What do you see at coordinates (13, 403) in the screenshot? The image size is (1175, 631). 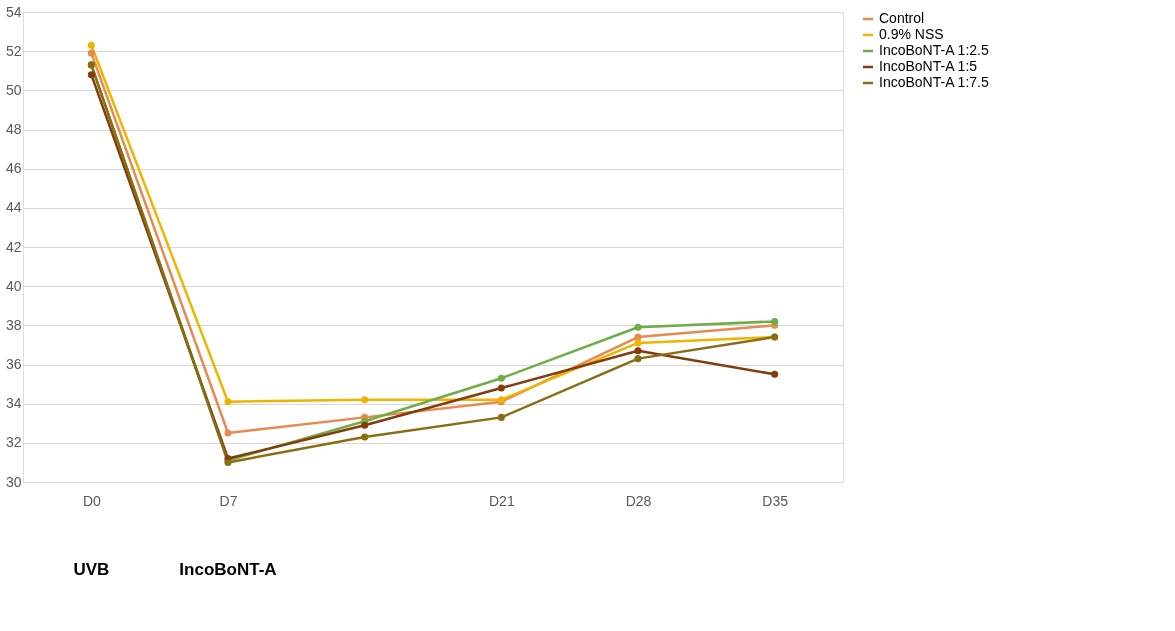 I see `y-tick-label: 34` at bounding box center [13, 403].